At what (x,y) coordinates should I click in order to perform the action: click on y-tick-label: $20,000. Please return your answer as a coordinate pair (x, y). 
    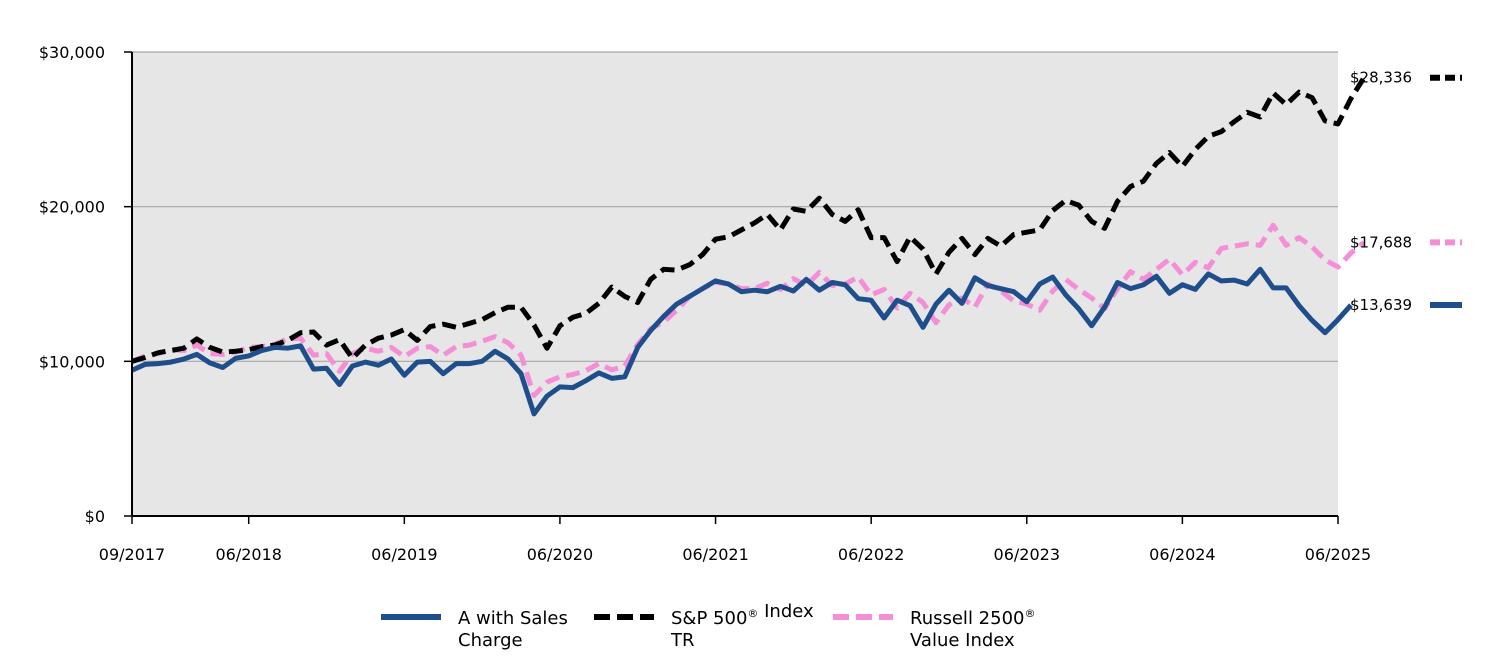
    Looking at the image, I should click on (72, 207).